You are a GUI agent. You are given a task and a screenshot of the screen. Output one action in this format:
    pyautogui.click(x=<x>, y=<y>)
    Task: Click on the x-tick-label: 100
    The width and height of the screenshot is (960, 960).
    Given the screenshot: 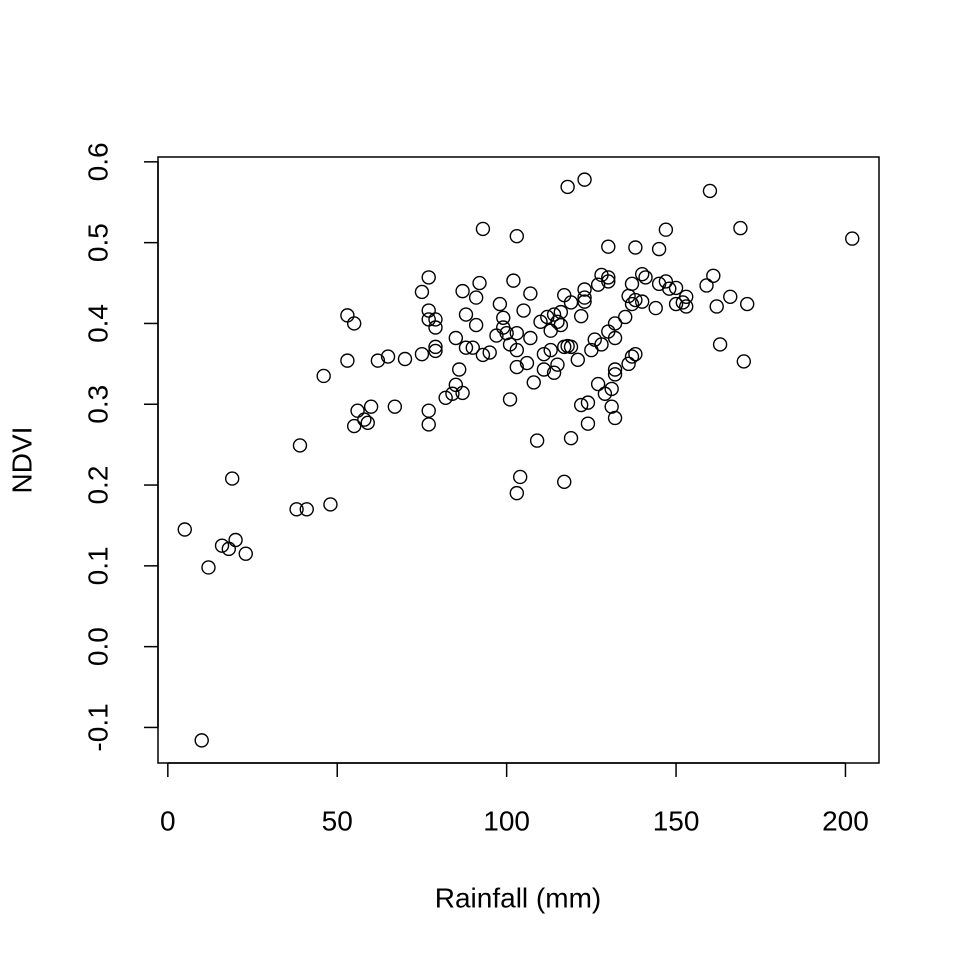 What is the action you would take?
    pyautogui.click(x=506, y=820)
    